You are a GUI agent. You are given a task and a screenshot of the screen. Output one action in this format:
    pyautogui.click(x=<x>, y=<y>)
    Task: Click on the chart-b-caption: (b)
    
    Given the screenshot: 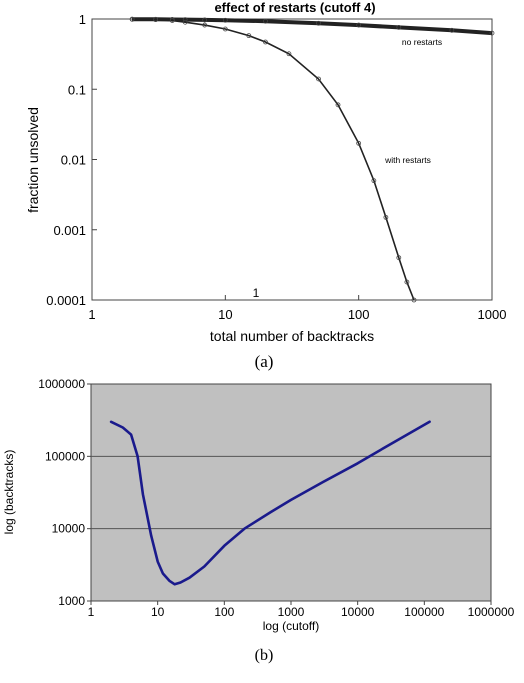 What is the action you would take?
    pyautogui.click(x=264, y=655)
    